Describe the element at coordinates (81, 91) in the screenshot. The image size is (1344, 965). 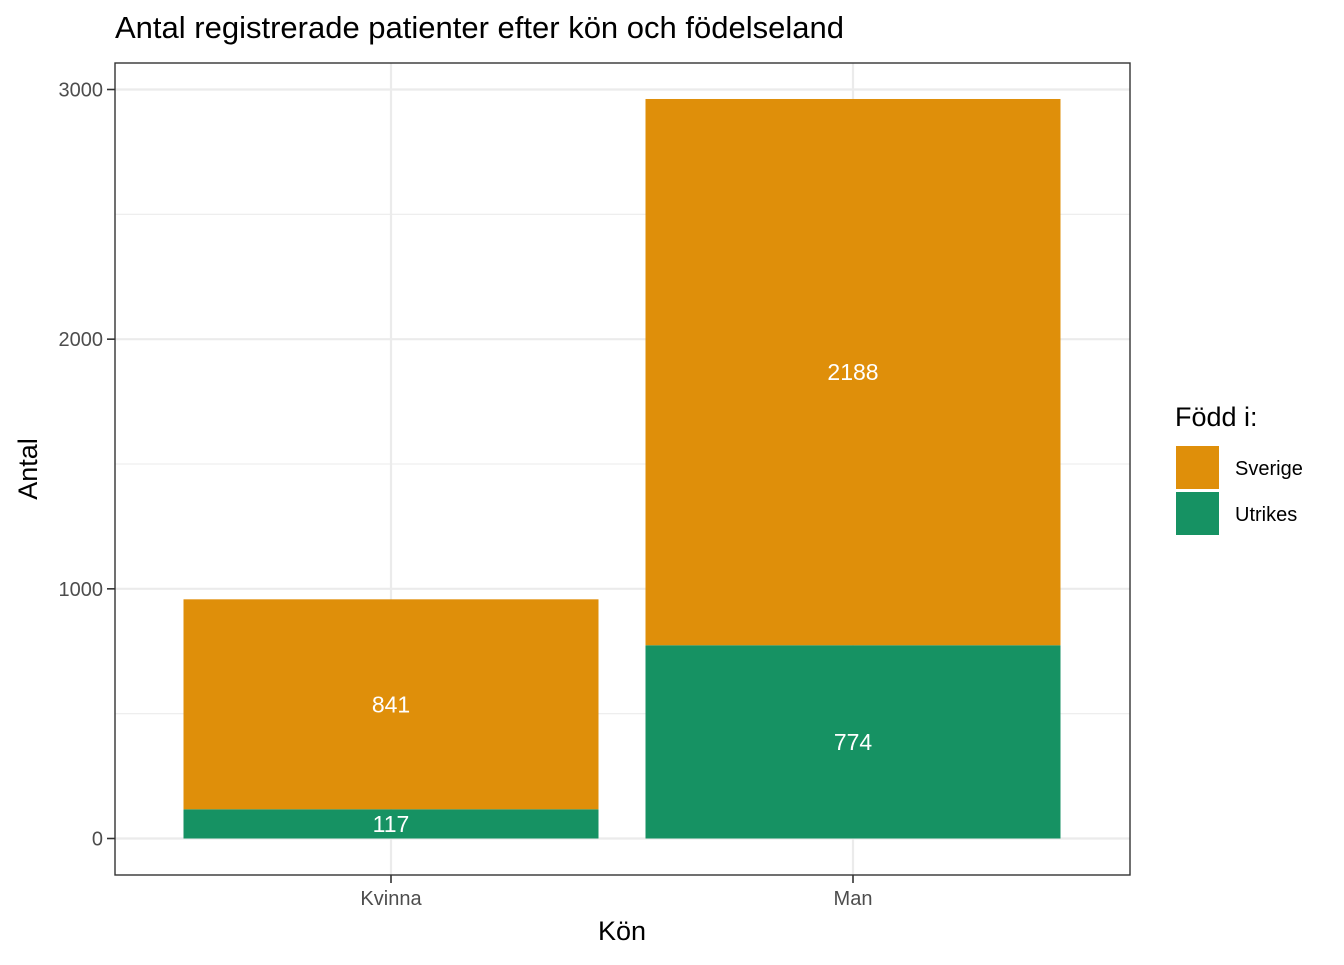
I see `y-tick-label: 3000` at that location.